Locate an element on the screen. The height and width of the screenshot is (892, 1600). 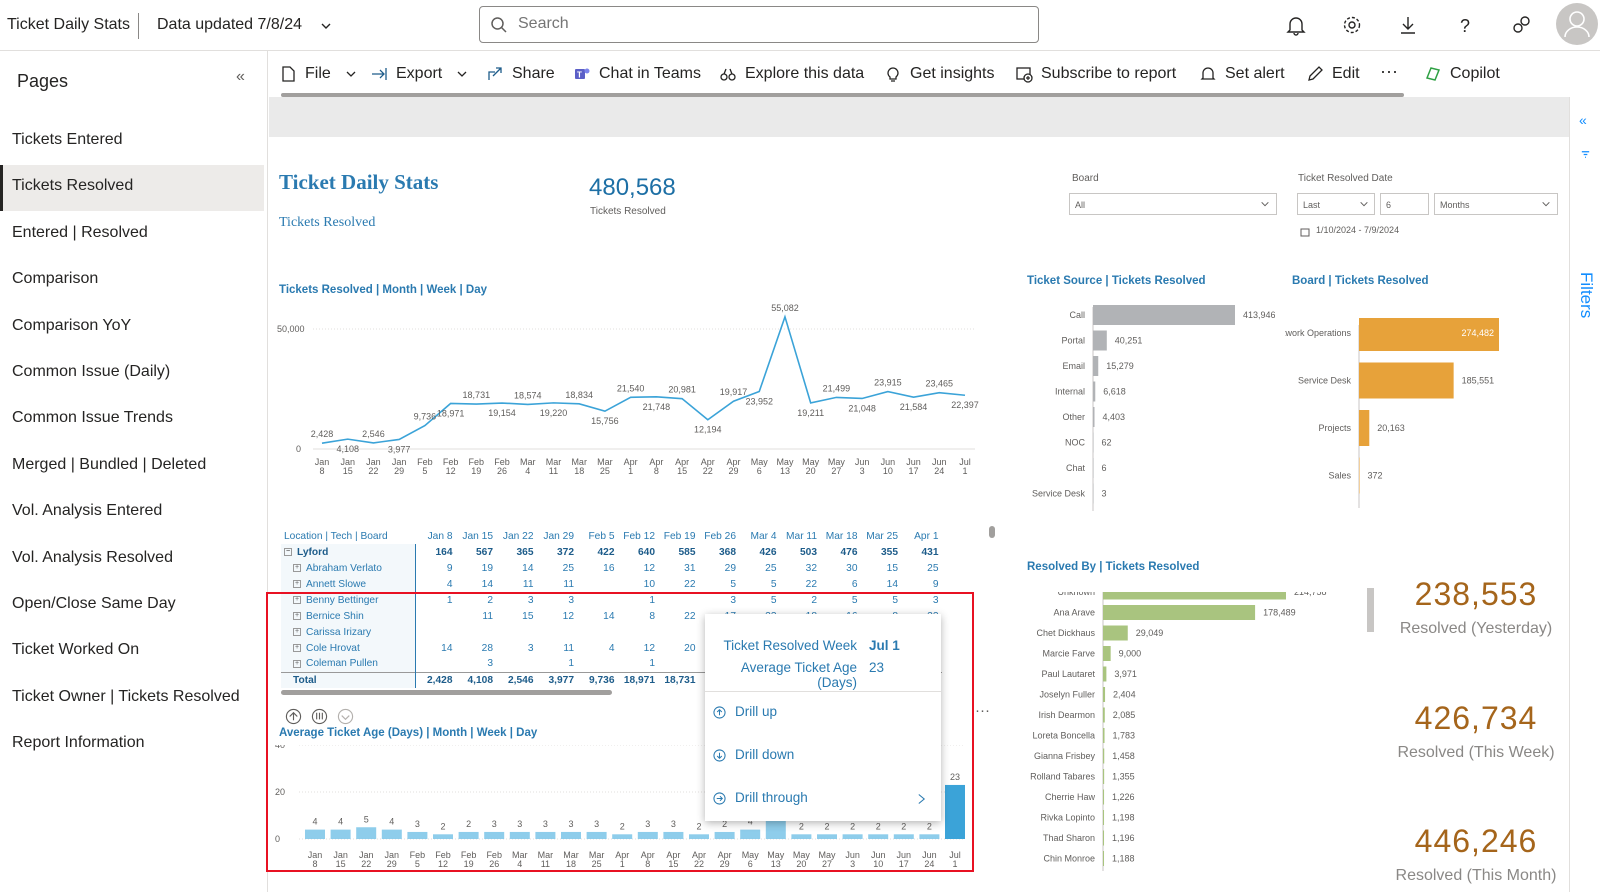
chevron-down-icon is located at coordinates (326, 26).